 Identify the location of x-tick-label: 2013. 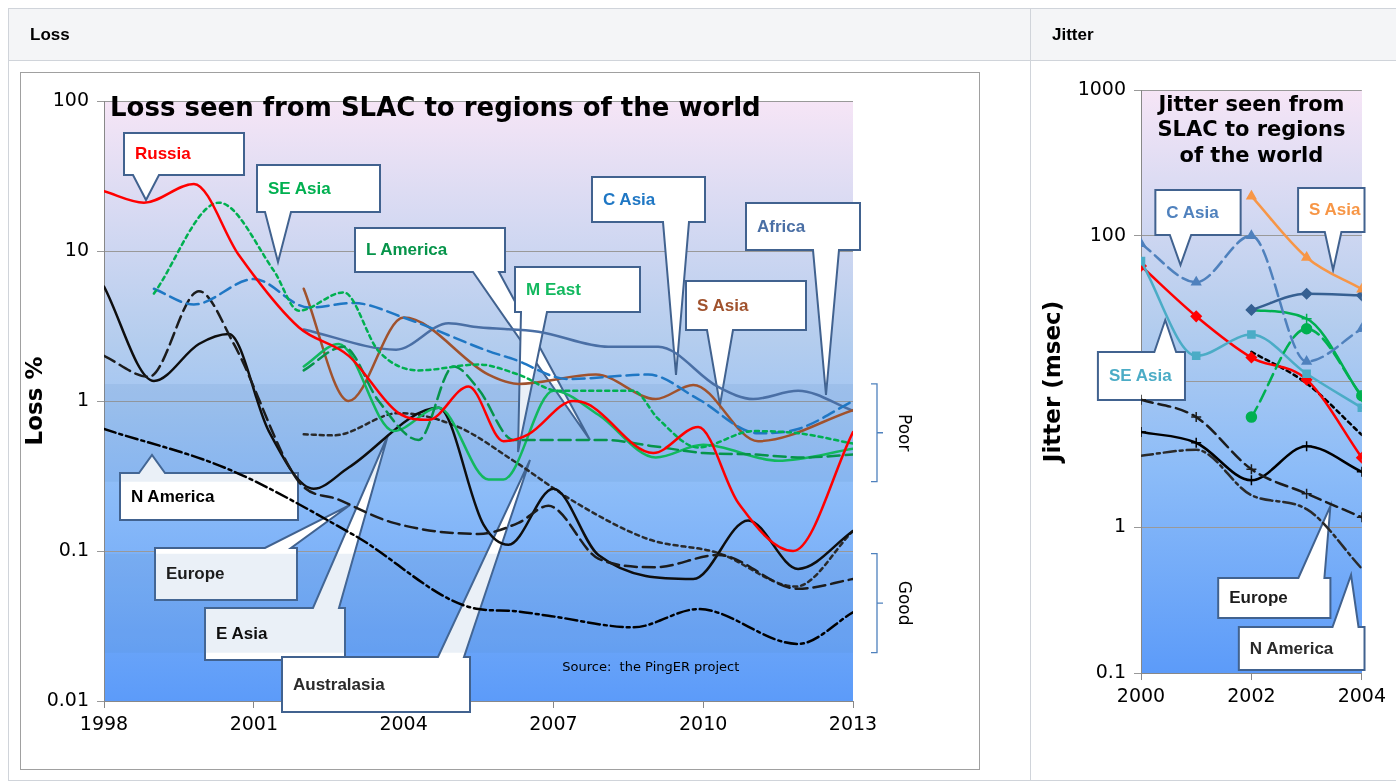
(853, 723).